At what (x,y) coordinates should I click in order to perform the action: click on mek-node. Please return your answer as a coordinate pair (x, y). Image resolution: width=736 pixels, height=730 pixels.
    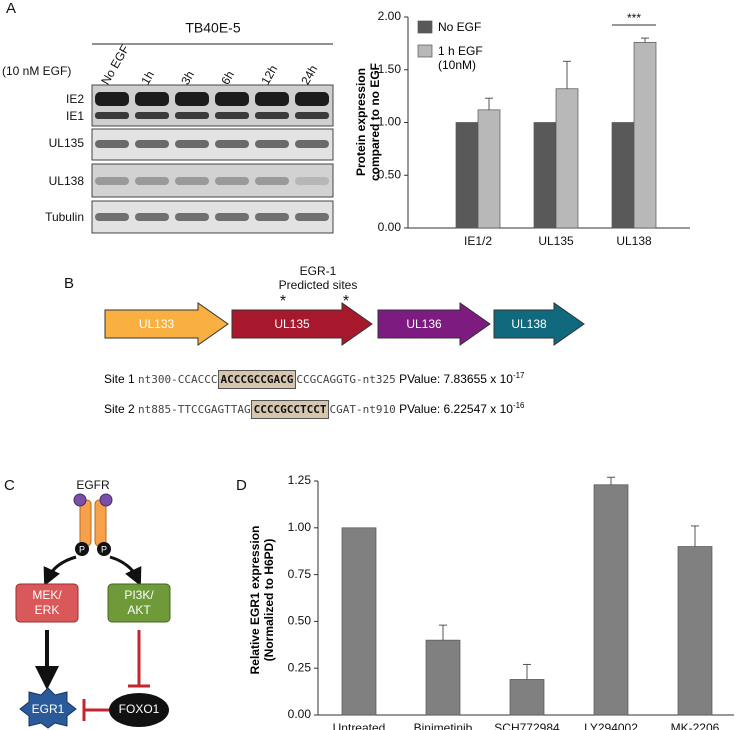
    Looking at the image, I should click on (47, 603).